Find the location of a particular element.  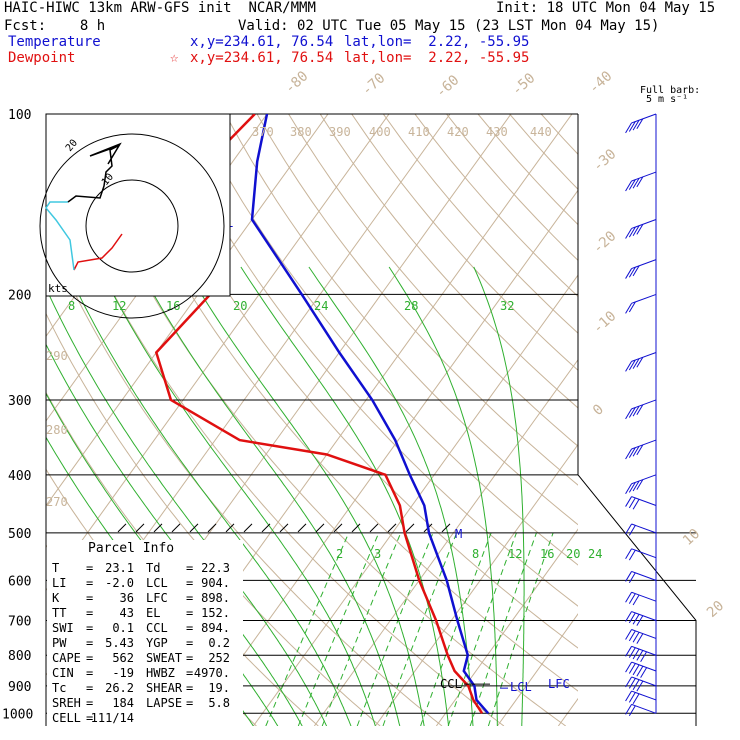

pressure-tick-label: 700 is located at coordinates (19, 621).